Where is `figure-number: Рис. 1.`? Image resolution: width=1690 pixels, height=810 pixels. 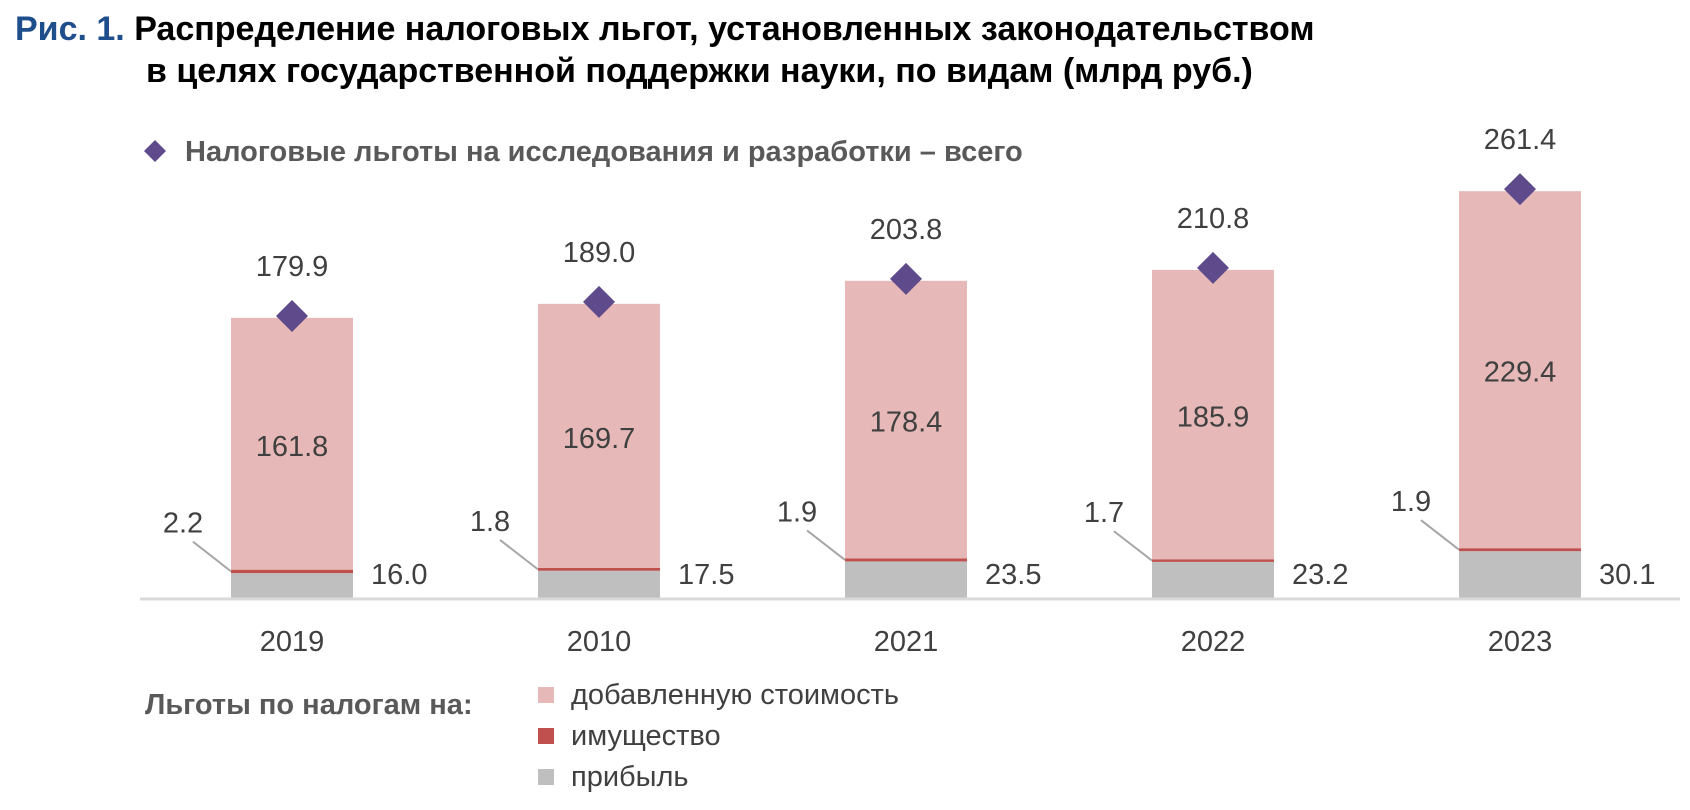 figure-number: Рис. 1. is located at coordinates (70, 29).